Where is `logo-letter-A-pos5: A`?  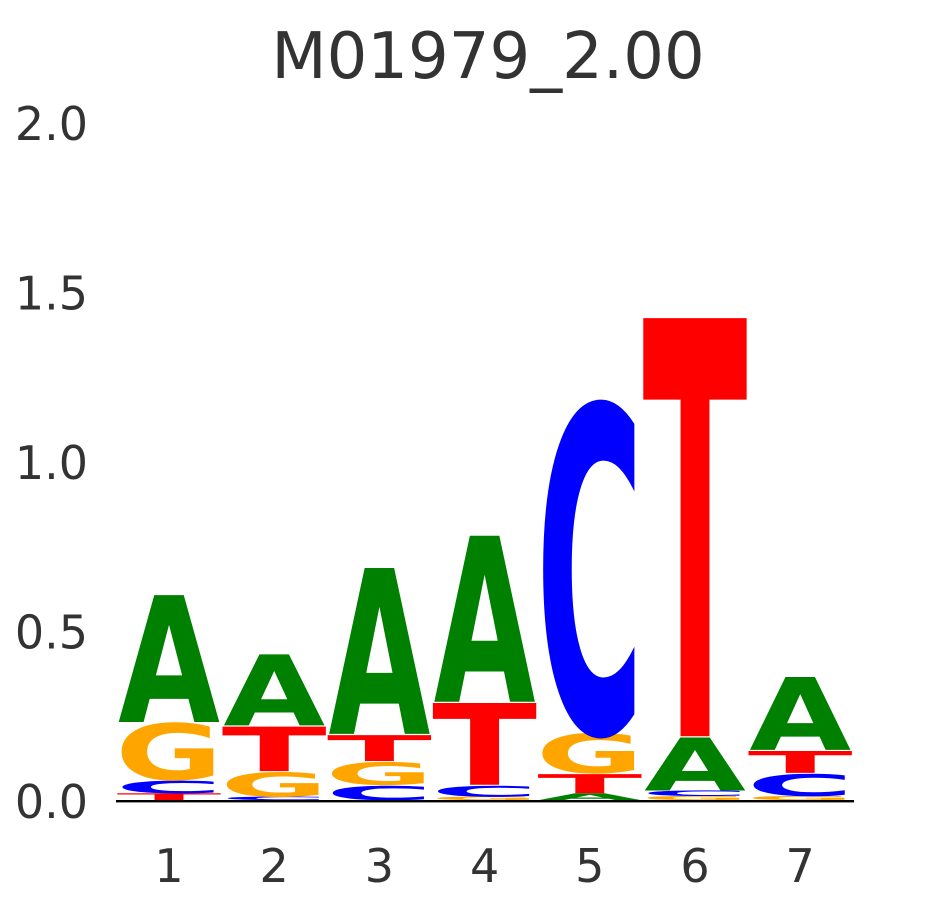 logo-letter-A-pos5: A is located at coordinates (590, 796).